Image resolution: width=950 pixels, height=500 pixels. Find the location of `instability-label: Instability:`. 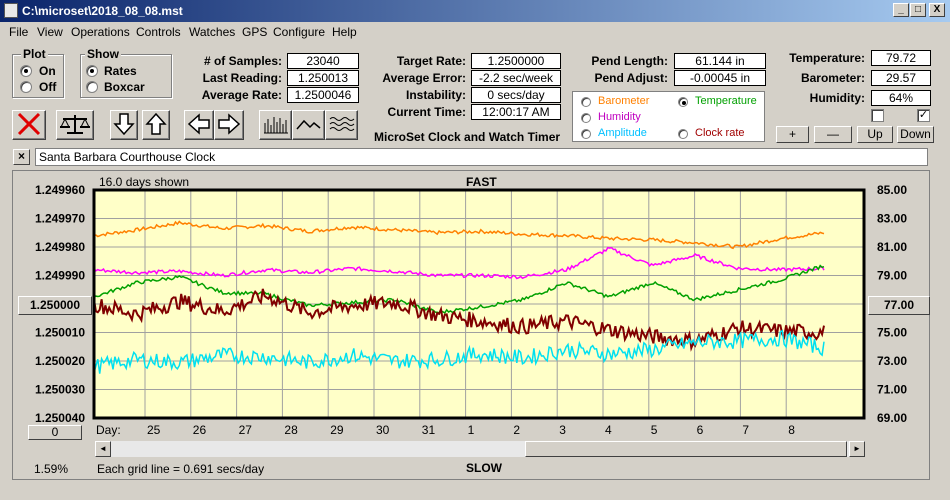

instability-label: Instability: is located at coordinates (435, 95).